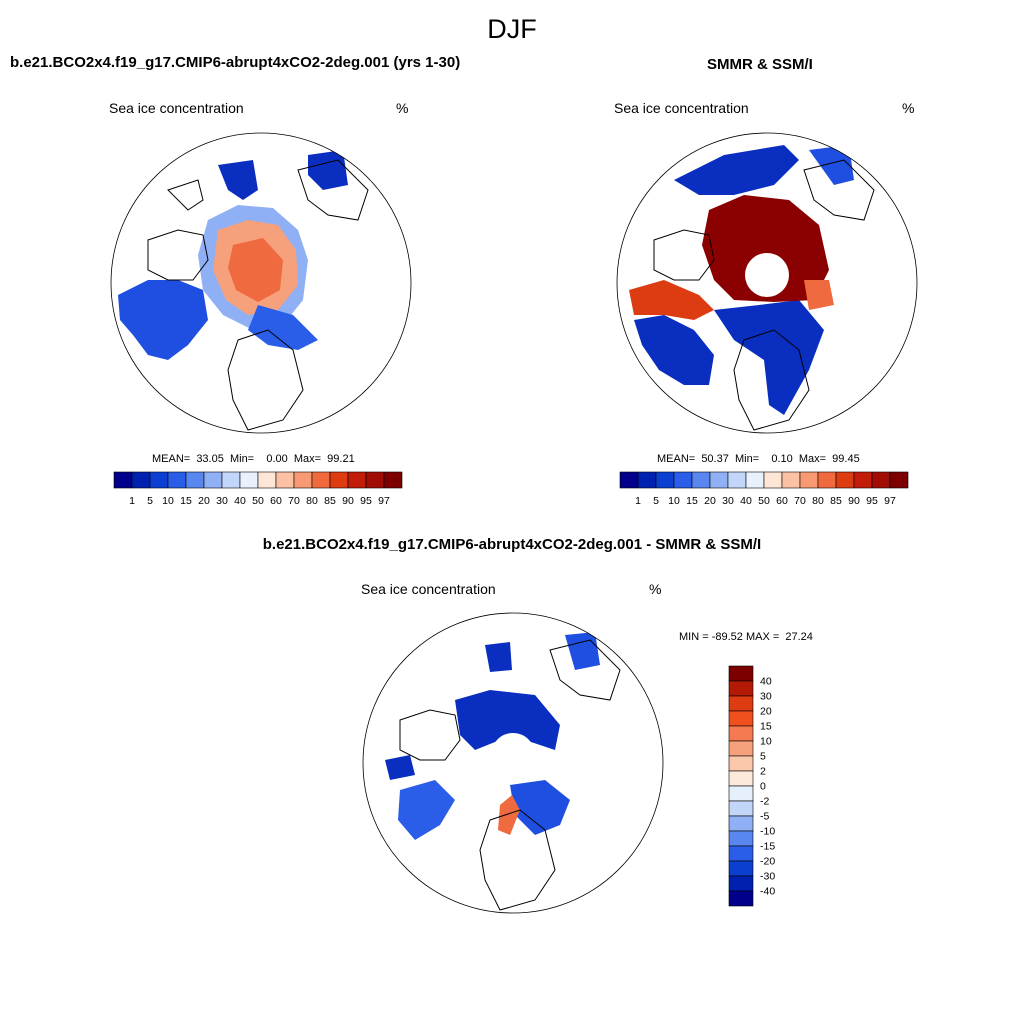  I want to click on panel-3-colorbar-label: 10, so click(766, 742).